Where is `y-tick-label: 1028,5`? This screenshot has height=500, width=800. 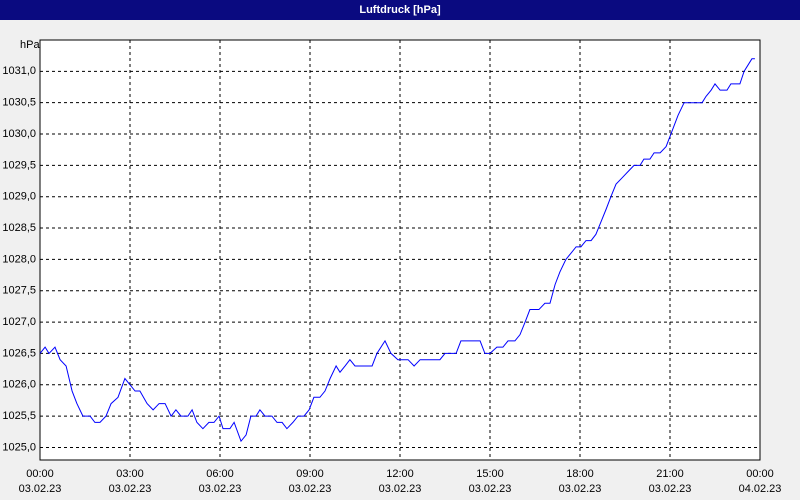
y-tick-label: 1028,5 is located at coordinates (19, 228).